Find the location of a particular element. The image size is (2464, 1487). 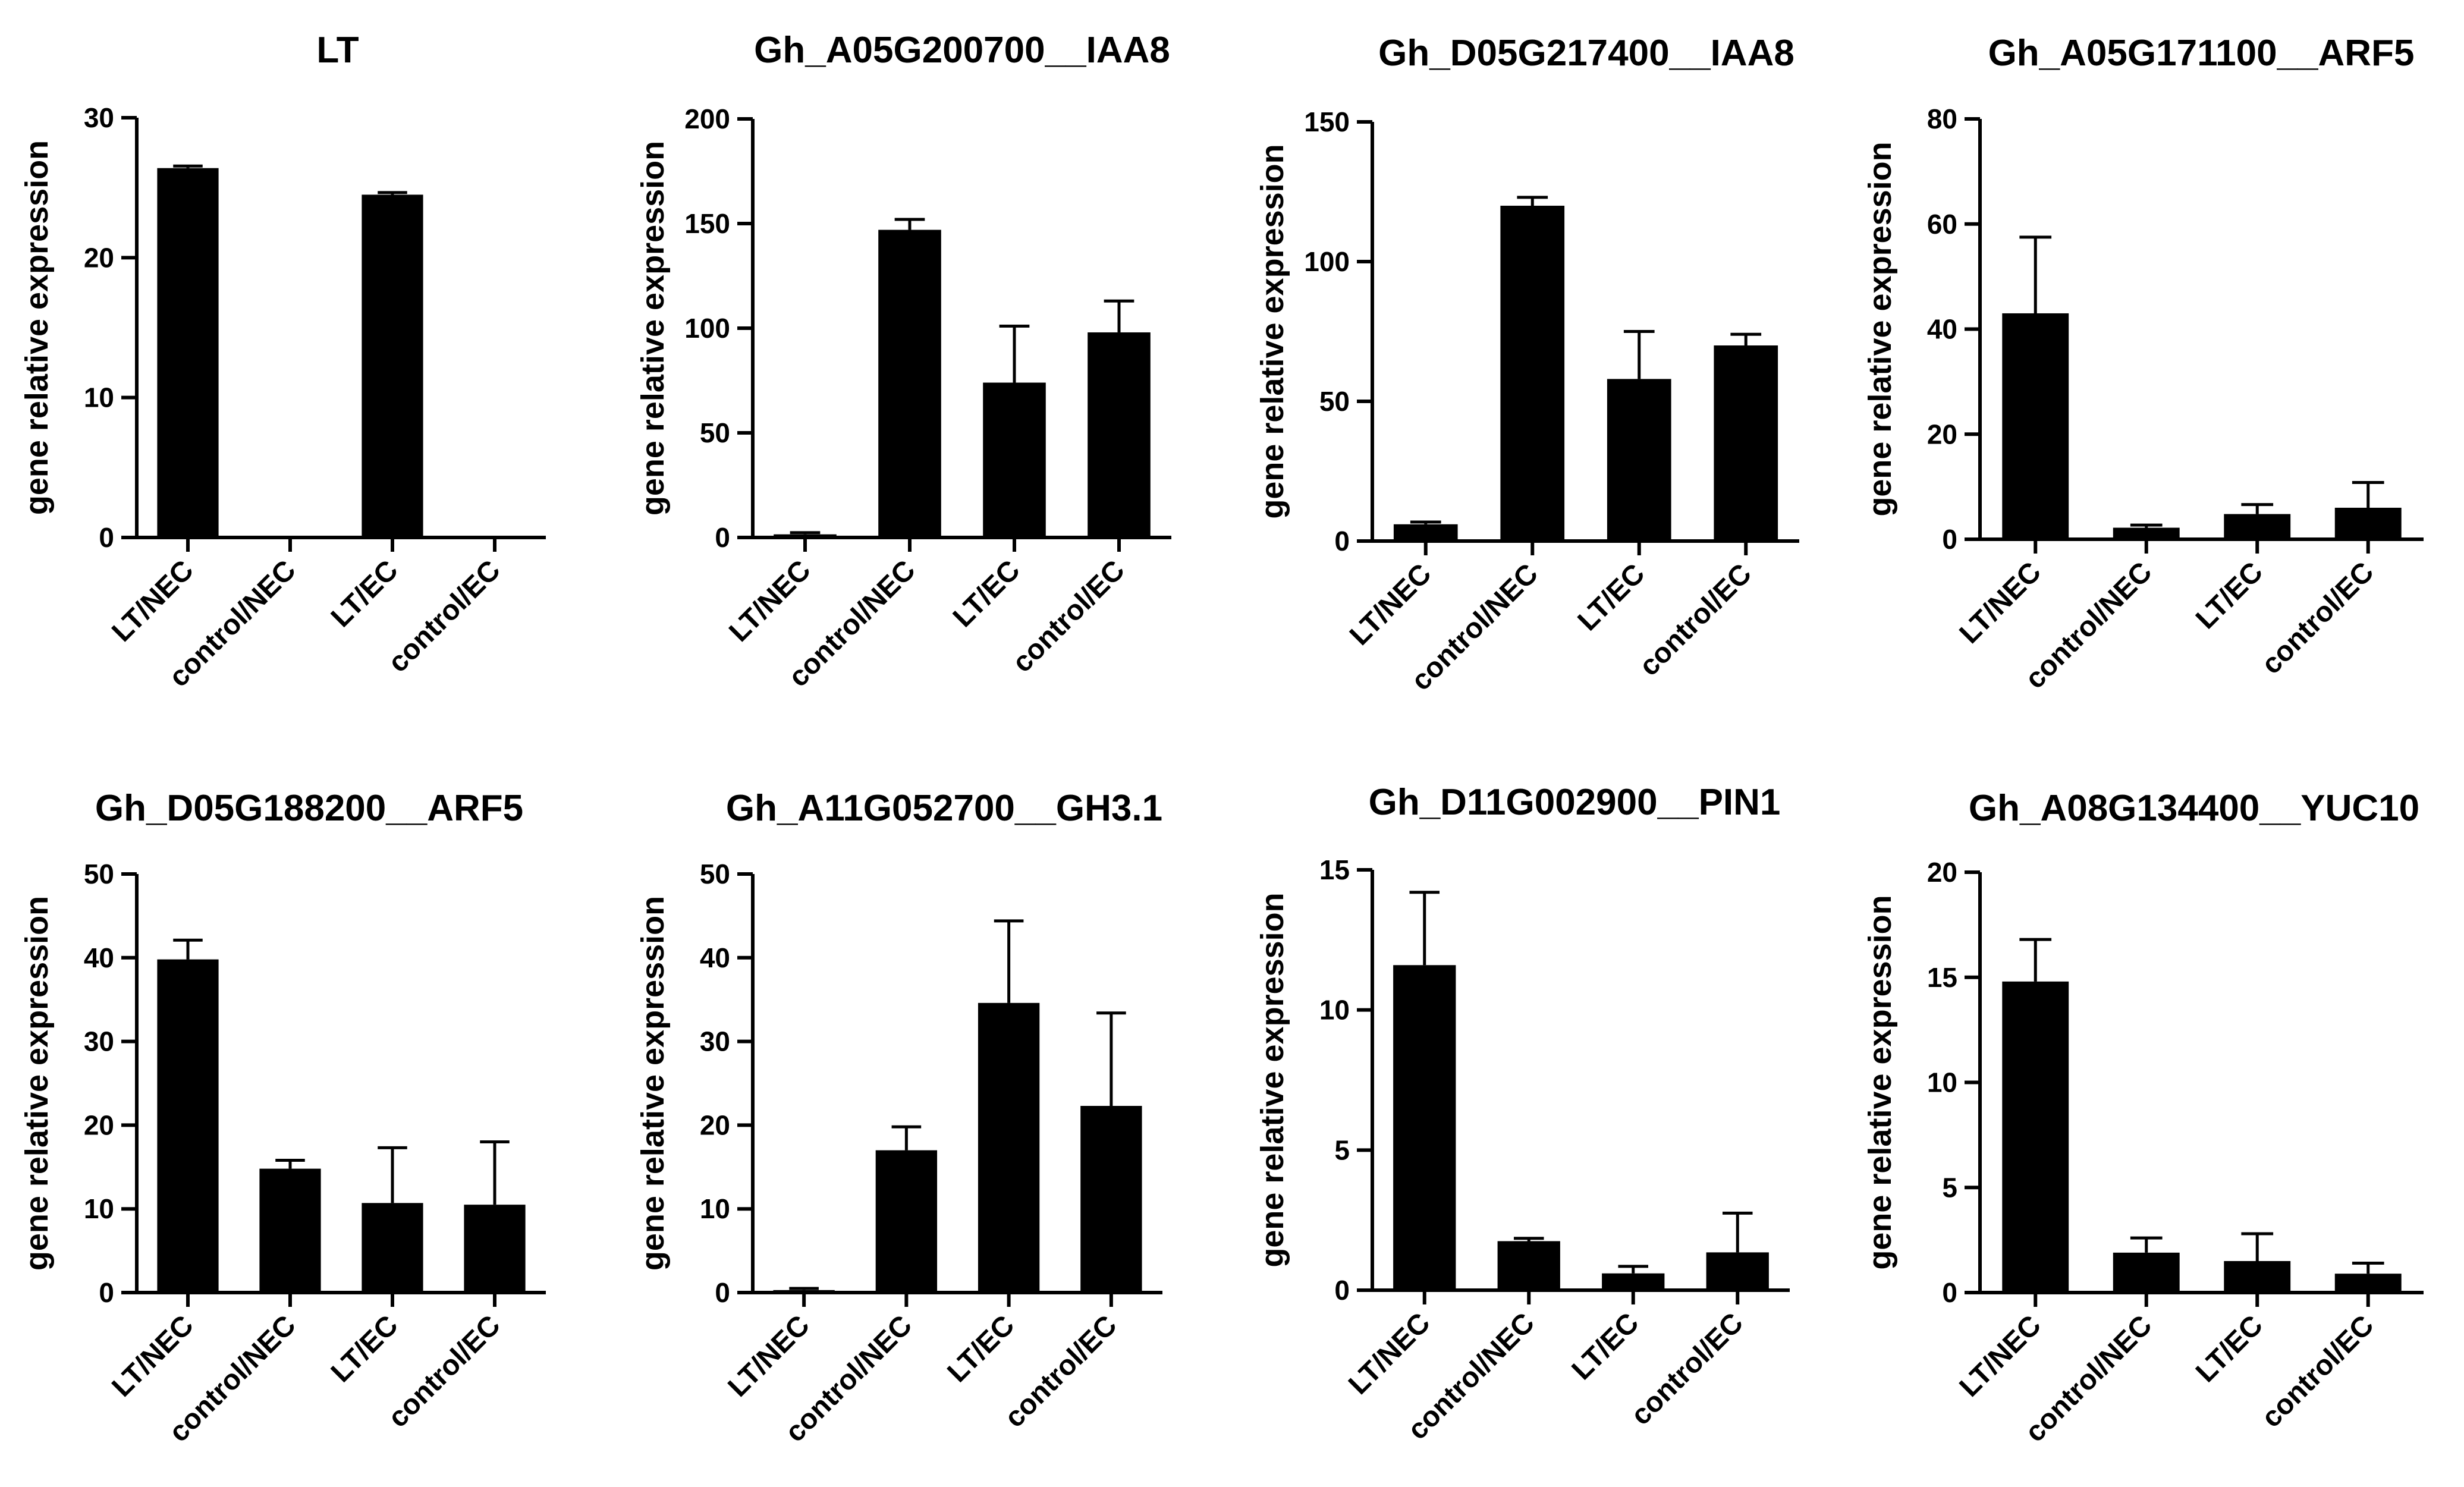

chart-title: Gh_A11G052700__GH3.1 is located at coordinates (944, 808).